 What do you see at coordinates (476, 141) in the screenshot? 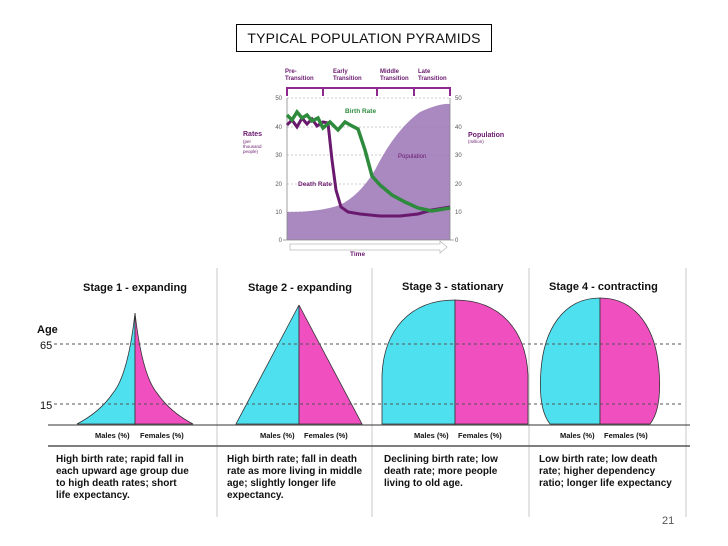
I see `right-axis-sublabel: (million)` at bounding box center [476, 141].